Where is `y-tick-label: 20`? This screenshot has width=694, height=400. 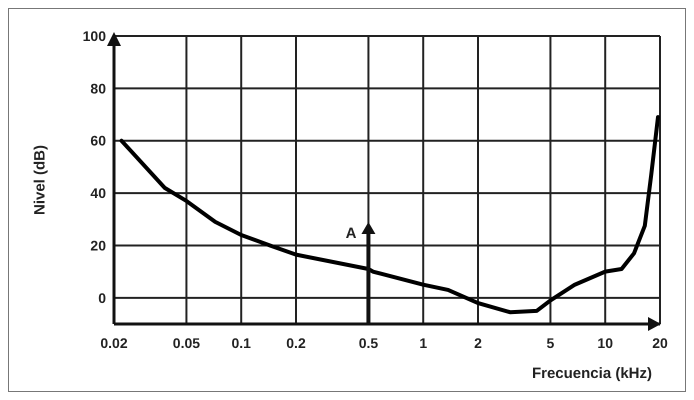 y-tick-label: 20 is located at coordinates (98, 245).